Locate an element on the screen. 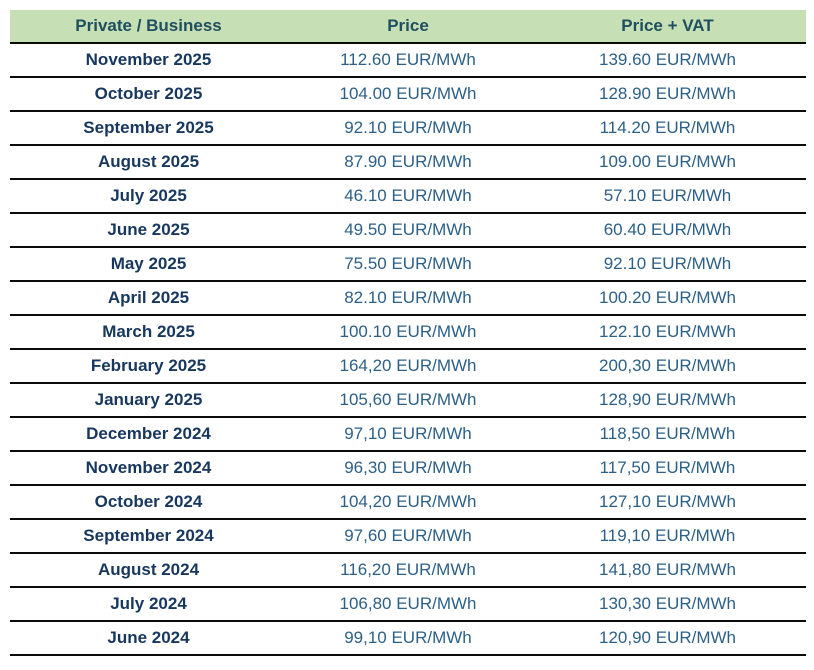 This screenshot has width=814, height=670. price-cell: 46.10 EUR/MWh is located at coordinates (408, 196).